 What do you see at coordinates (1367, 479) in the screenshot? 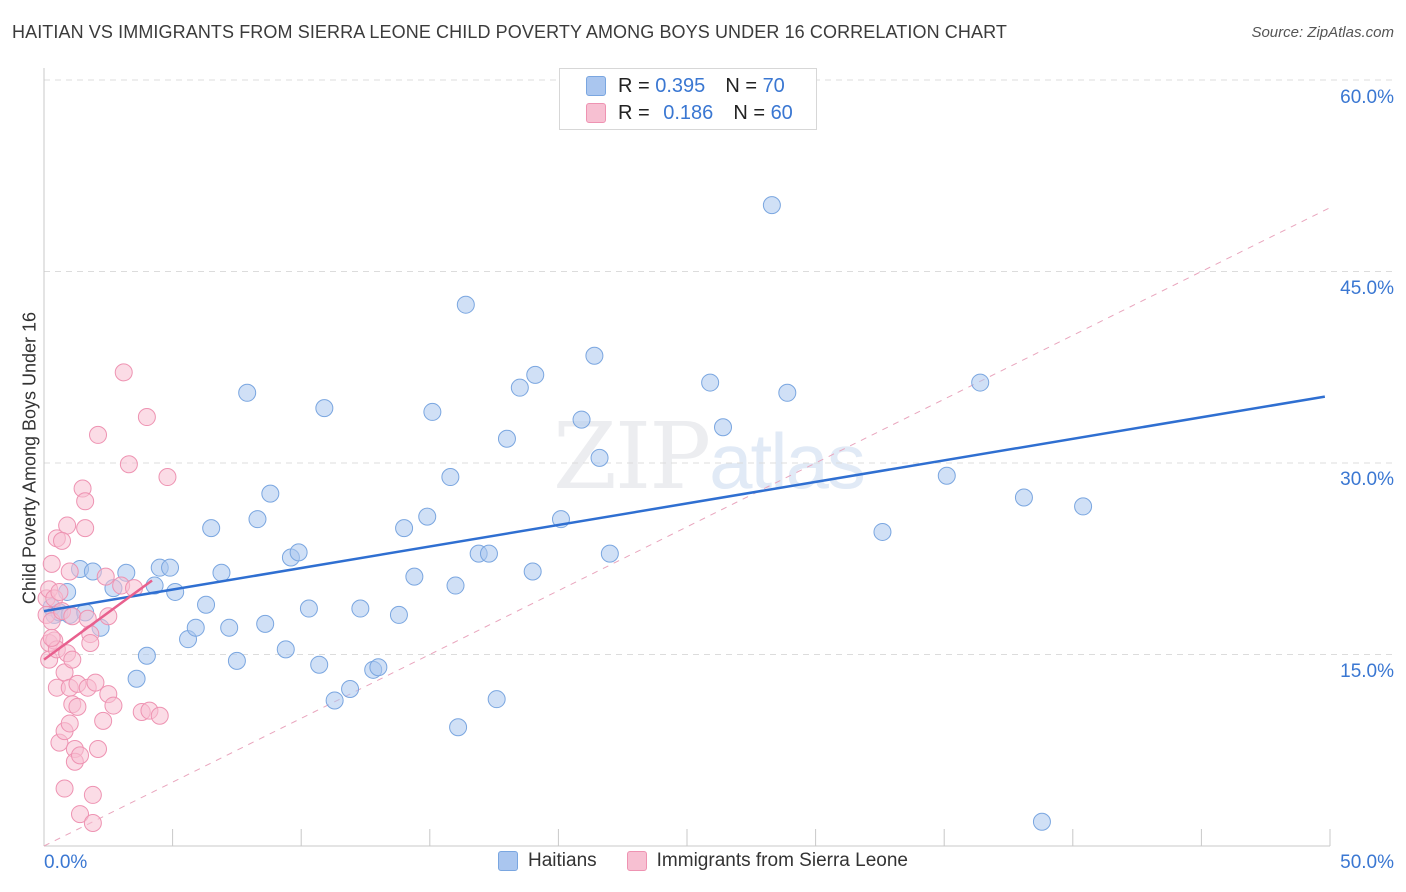
I see `y-tick-label-30: 30.0%` at bounding box center [1367, 479].